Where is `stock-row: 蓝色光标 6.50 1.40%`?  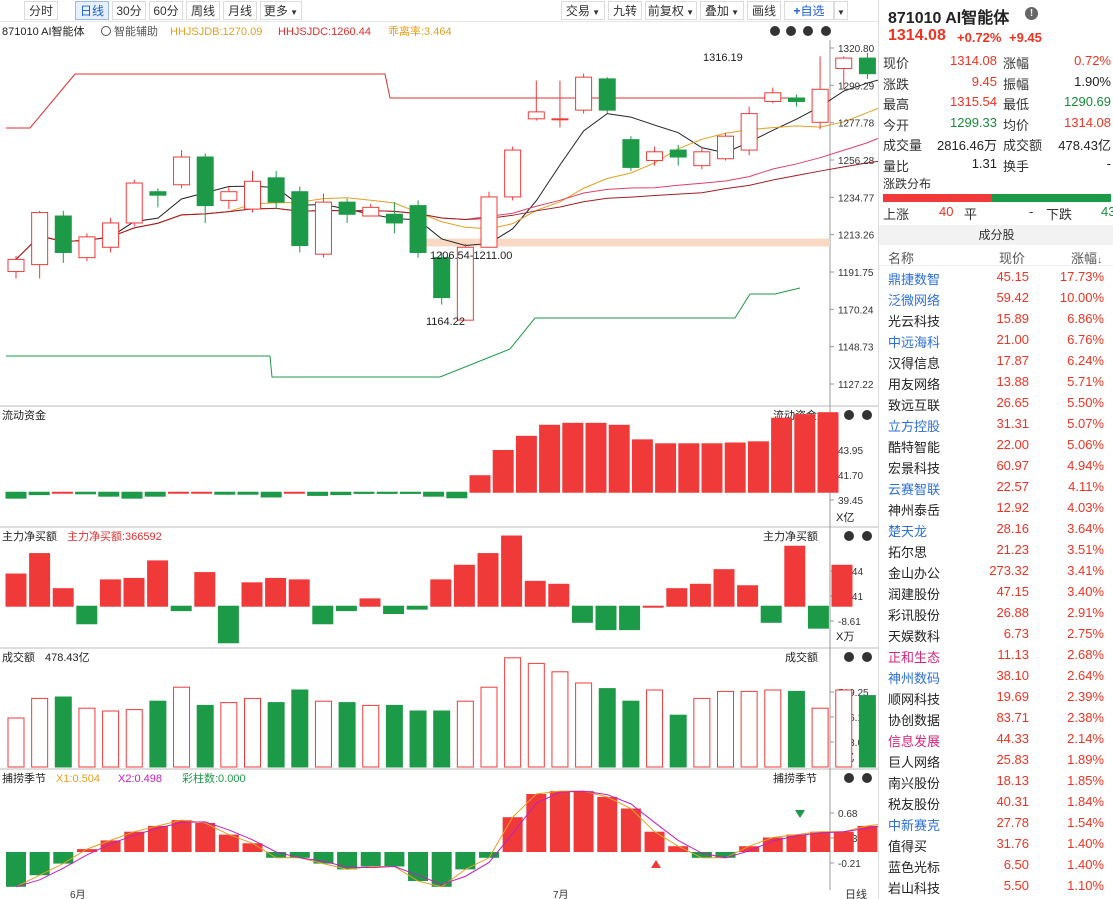
stock-row: 蓝色光标 6.50 1.40% is located at coordinates (996, 865).